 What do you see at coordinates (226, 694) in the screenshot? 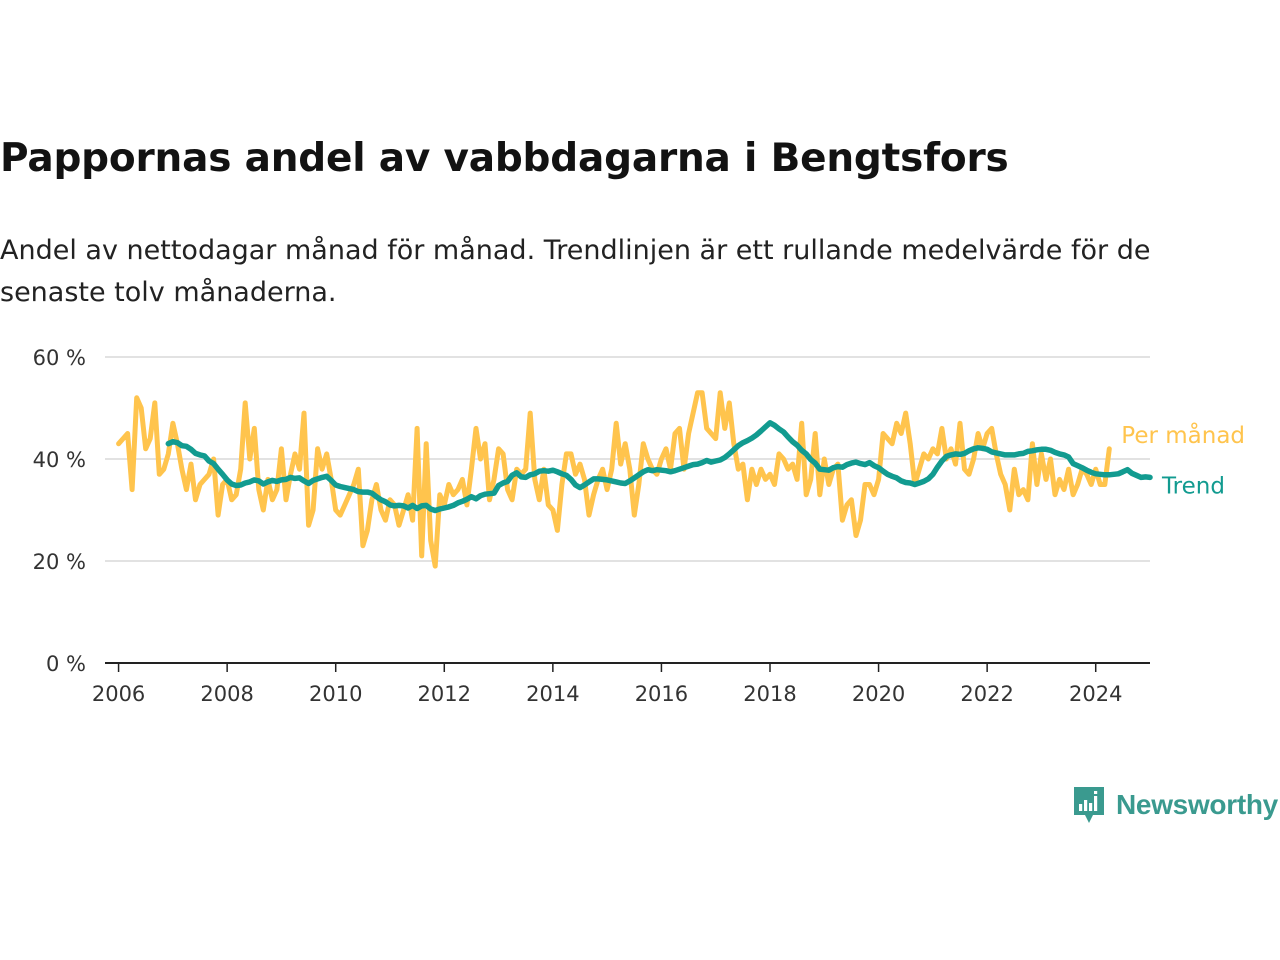
I see `x-tick-label: 2008` at bounding box center [226, 694].